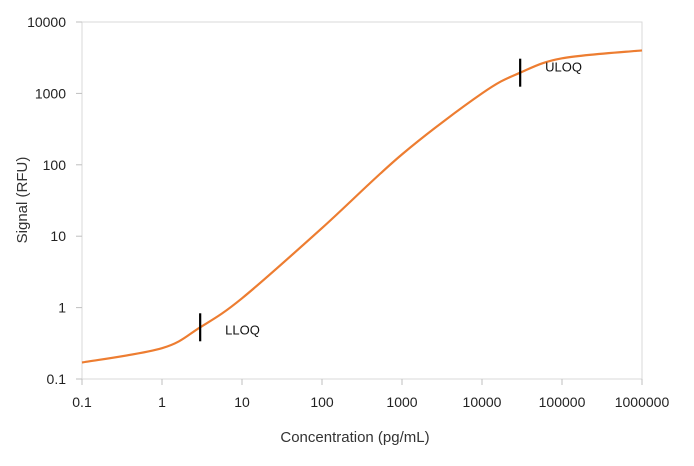 Image resolution: width=694 pixels, height=466 pixels. Describe the element at coordinates (242, 402) in the screenshot. I see `x-tick-label: 10` at that location.